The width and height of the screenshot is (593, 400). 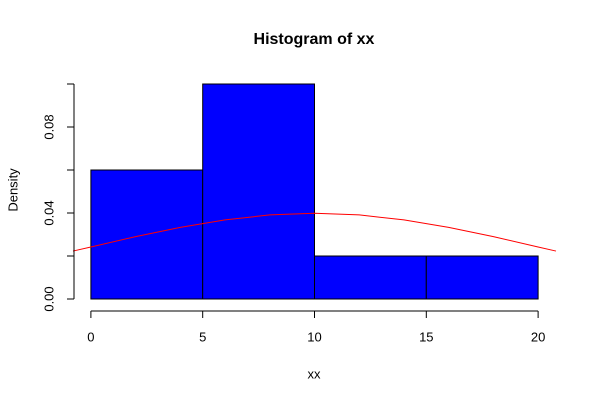 What do you see at coordinates (315, 373) in the screenshot?
I see `x-axis-label: xx` at bounding box center [315, 373].